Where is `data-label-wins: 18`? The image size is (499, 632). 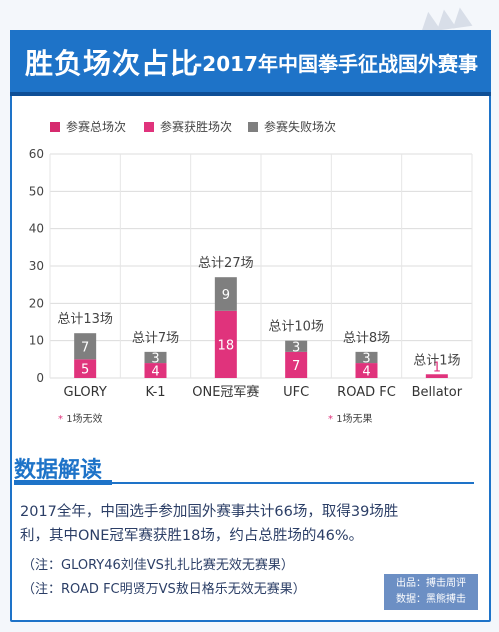
data-label-wins: 18 is located at coordinates (226, 345).